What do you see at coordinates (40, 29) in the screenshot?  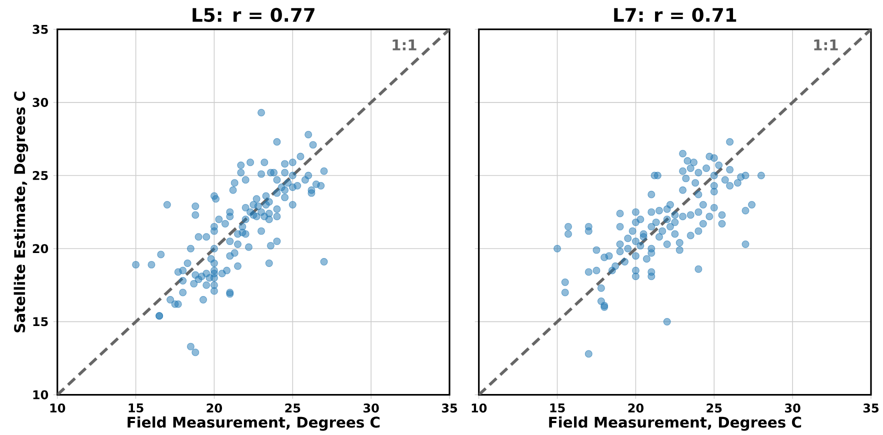 I see `y-tick-label: 35` at bounding box center [40, 29].